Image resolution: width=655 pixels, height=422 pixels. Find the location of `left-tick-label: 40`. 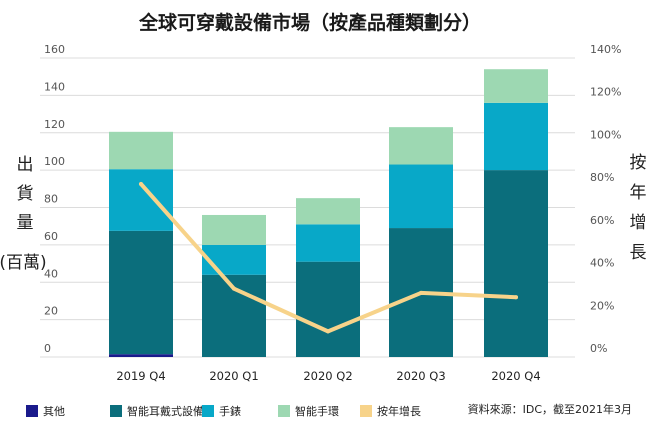

left-tick-label: 40 is located at coordinates (51, 273).